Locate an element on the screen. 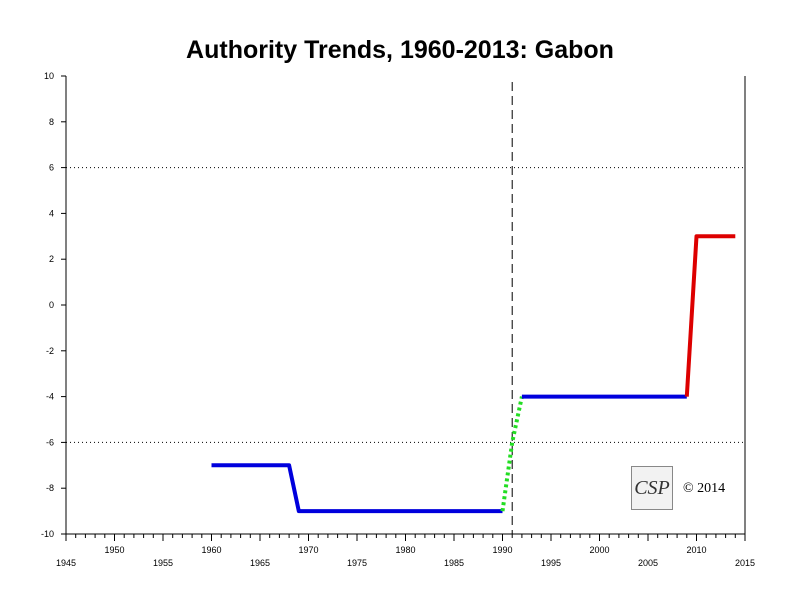  x-tick-label: 1970 is located at coordinates (308, 550).